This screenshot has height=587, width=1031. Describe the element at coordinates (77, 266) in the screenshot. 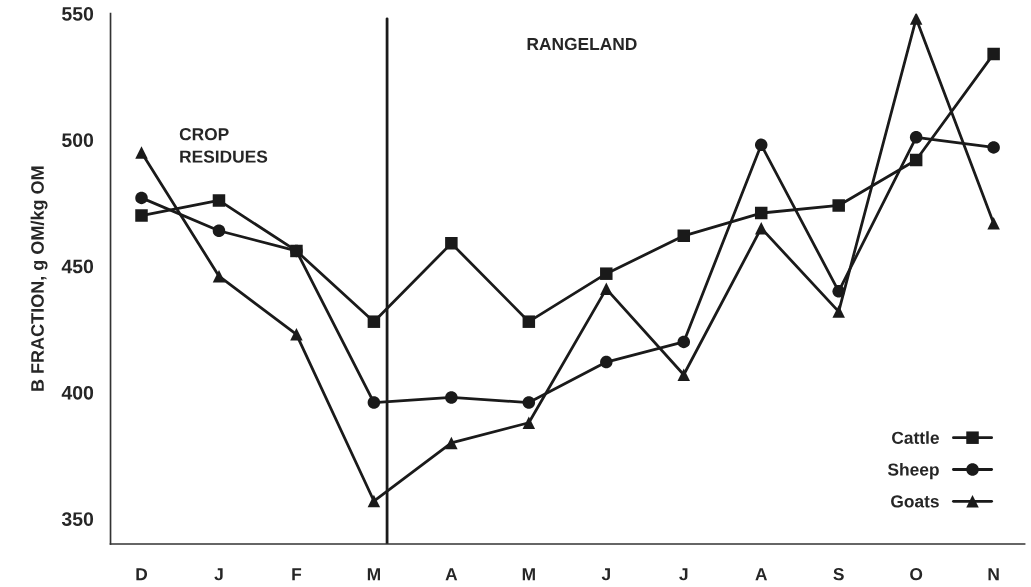

I see `y-tick-label: 450` at that location.